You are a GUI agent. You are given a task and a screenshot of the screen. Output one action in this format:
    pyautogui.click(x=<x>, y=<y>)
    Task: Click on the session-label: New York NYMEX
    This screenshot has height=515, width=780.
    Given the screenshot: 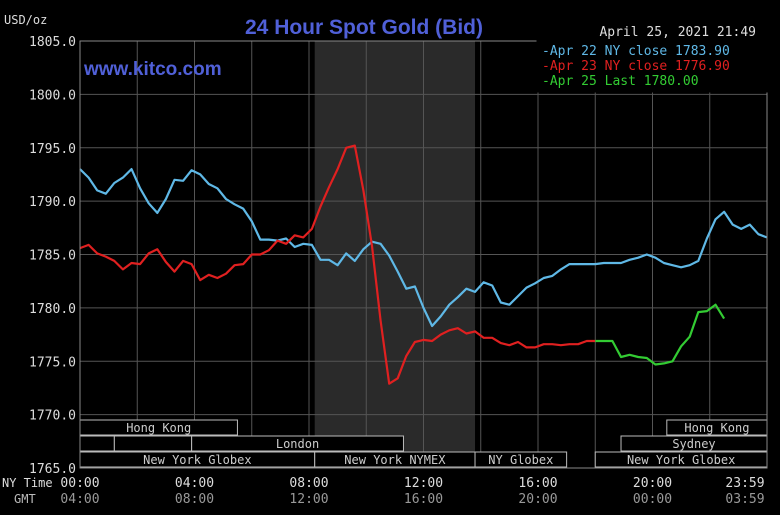 What is the action you would take?
    pyautogui.click(x=395, y=460)
    